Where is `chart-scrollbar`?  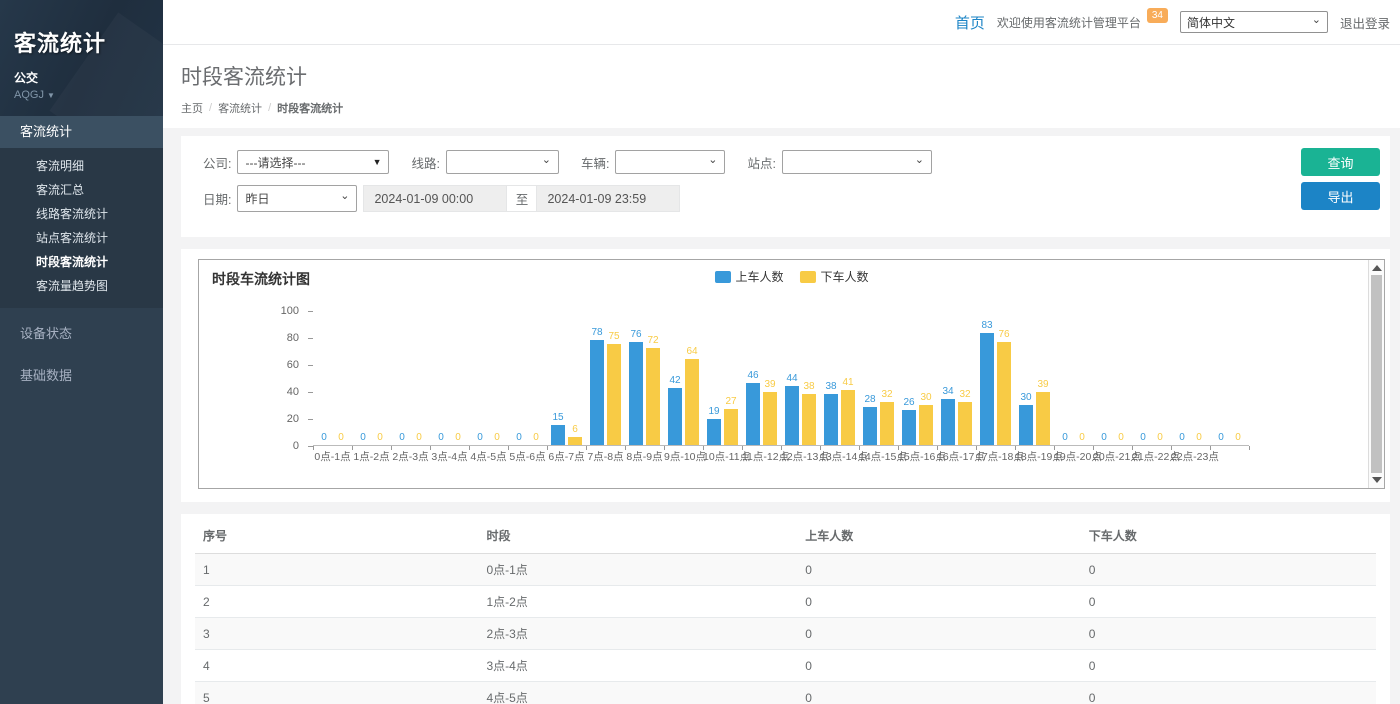
chart-scrollbar is located at coordinates (1376, 374).